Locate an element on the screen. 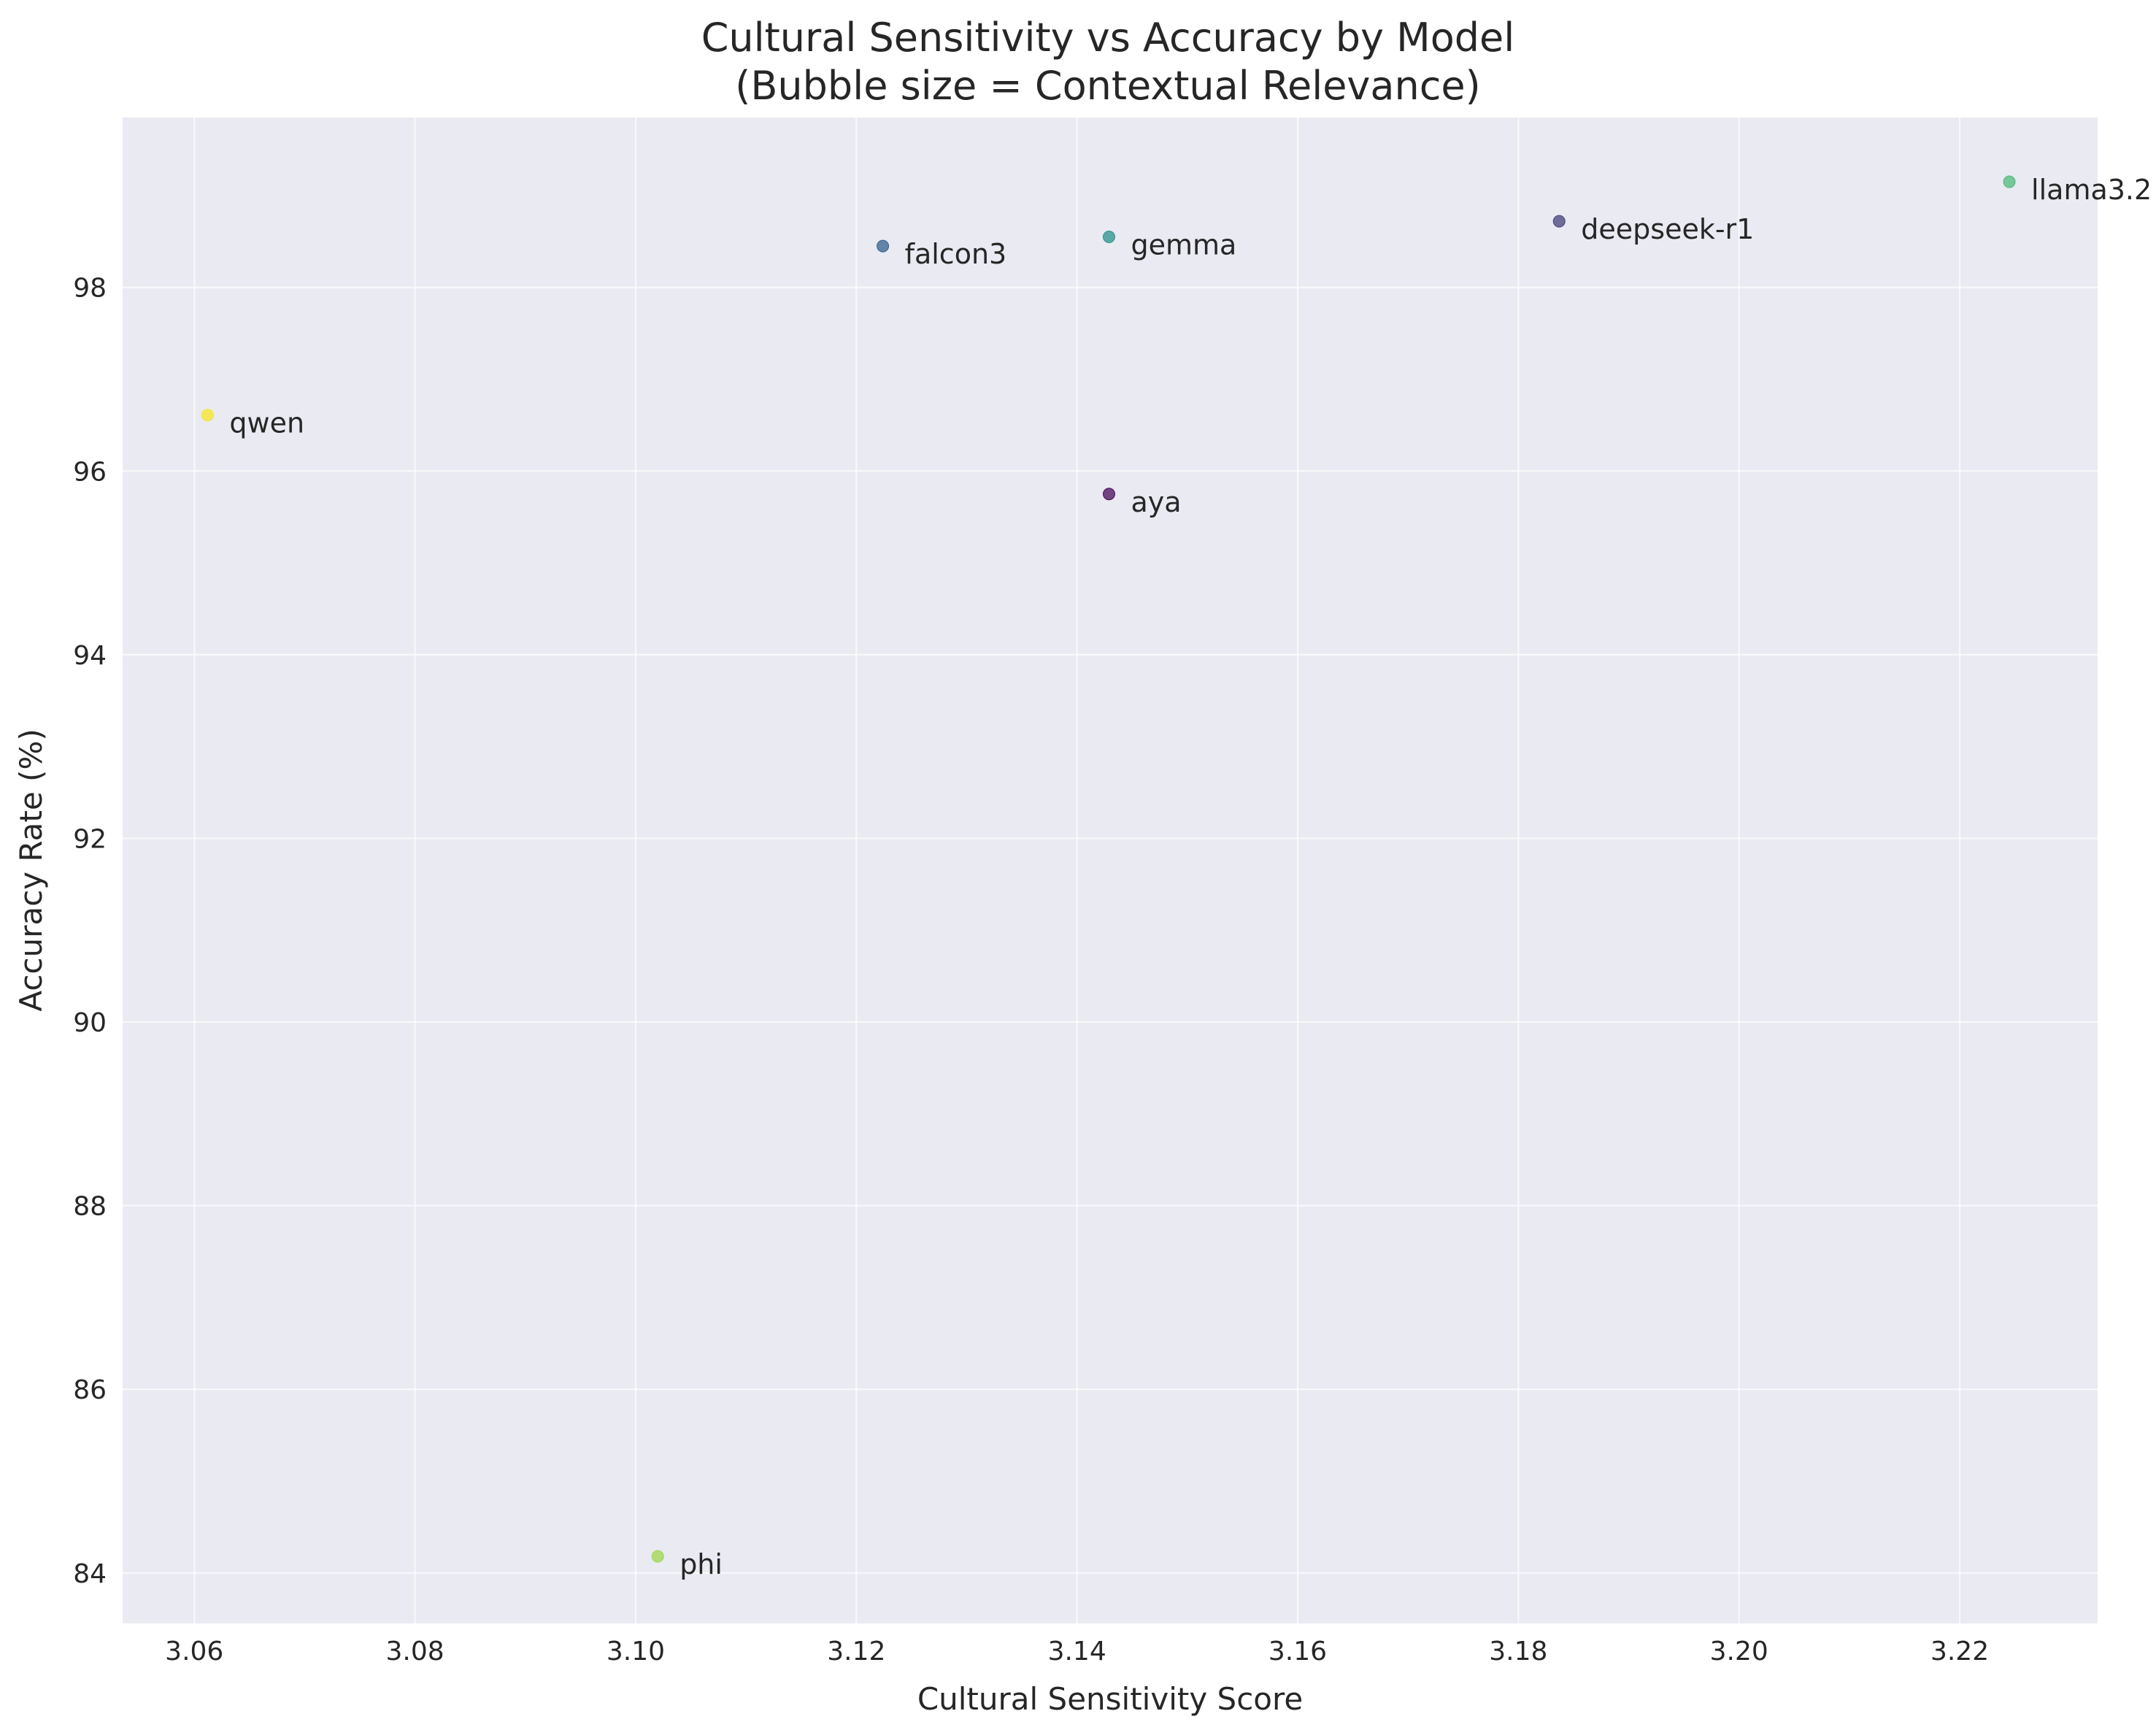 Image resolution: width=2156 pixels, height=1730 pixels. point-aya is located at coordinates (1108, 494).